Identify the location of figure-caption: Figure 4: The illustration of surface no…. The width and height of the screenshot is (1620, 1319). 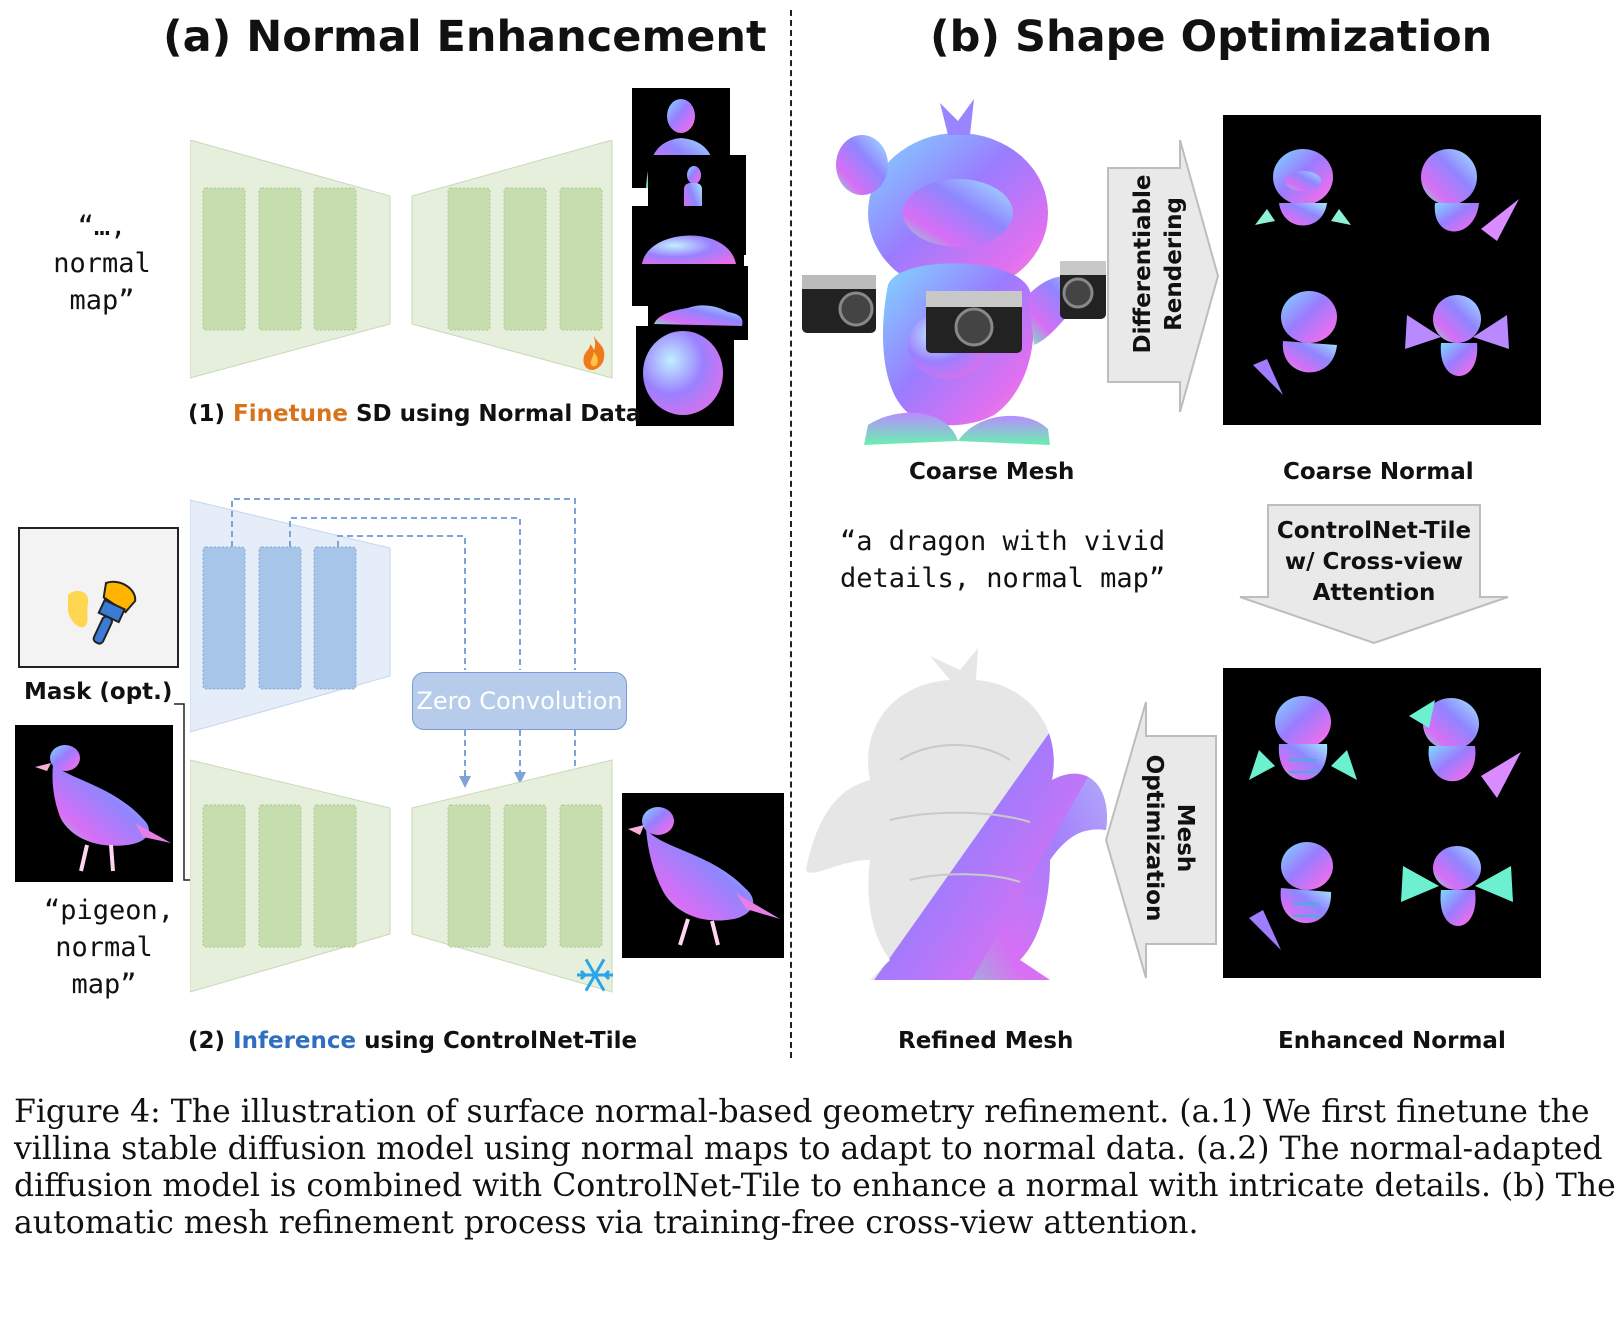
(815, 1168).